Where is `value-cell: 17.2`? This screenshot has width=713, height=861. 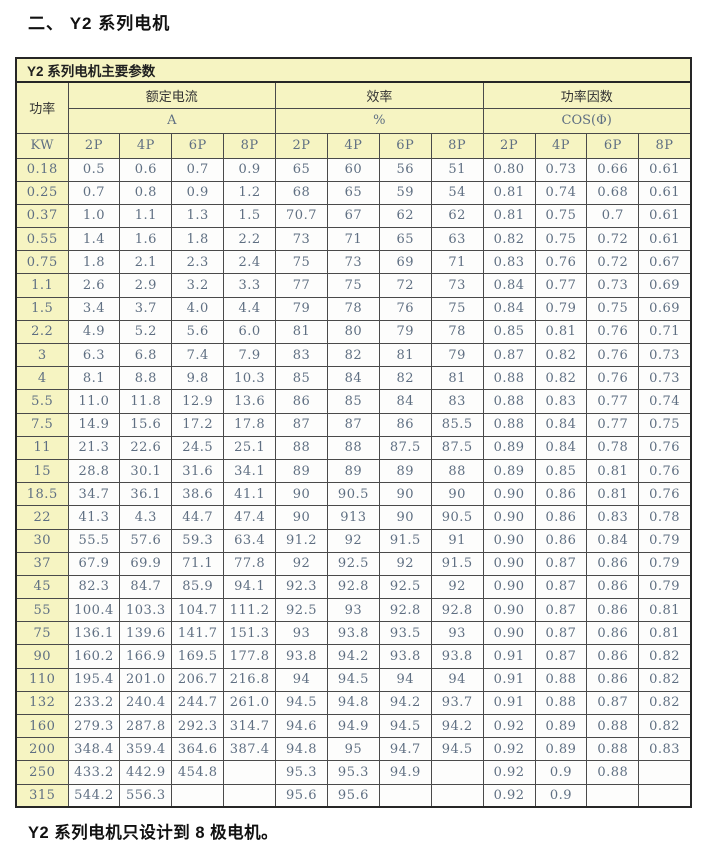 value-cell: 17.2 is located at coordinates (198, 424).